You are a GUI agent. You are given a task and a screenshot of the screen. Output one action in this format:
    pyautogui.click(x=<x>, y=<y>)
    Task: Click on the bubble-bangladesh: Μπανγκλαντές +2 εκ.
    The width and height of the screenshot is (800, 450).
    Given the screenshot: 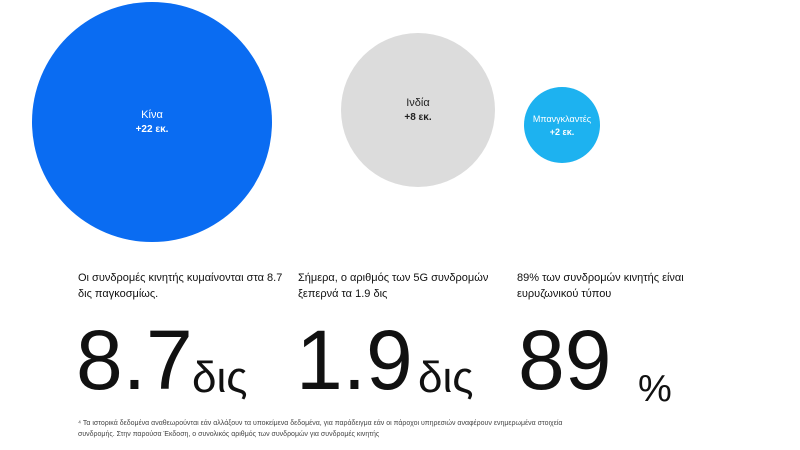 What is the action you would take?
    pyautogui.click(x=562, y=125)
    